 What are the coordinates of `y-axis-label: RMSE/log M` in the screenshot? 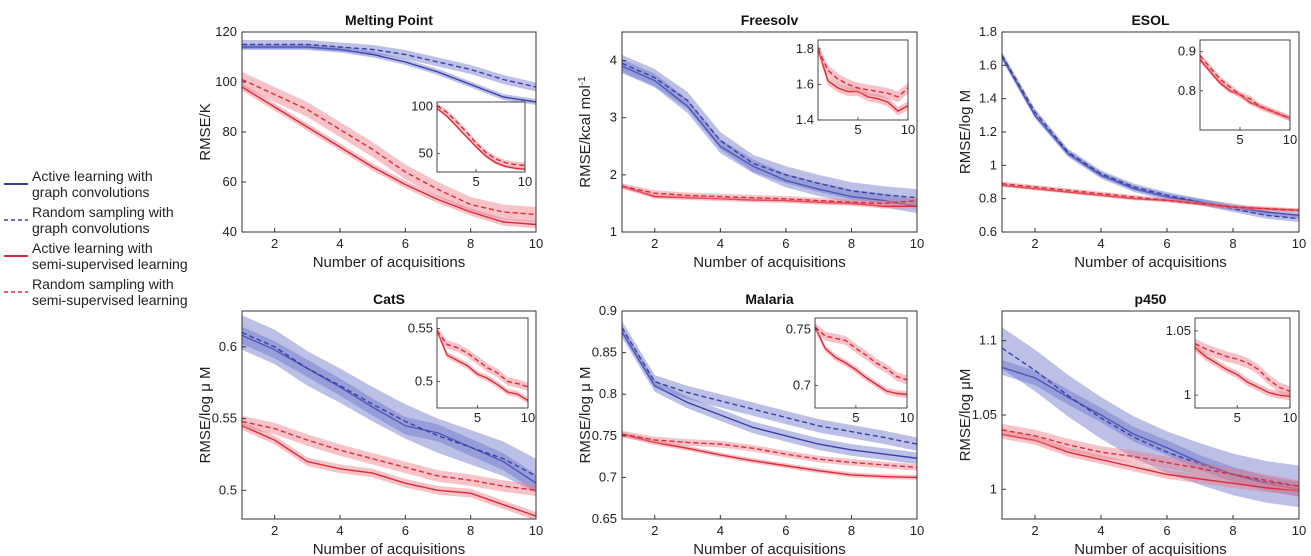 It's located at (965, 132).